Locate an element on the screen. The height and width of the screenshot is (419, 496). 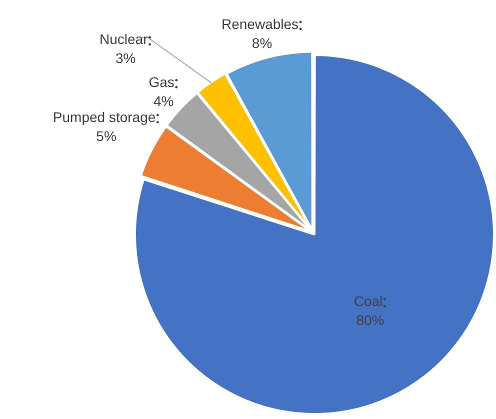
slice-label: Pumped storage is located at coordinates (104, 117).